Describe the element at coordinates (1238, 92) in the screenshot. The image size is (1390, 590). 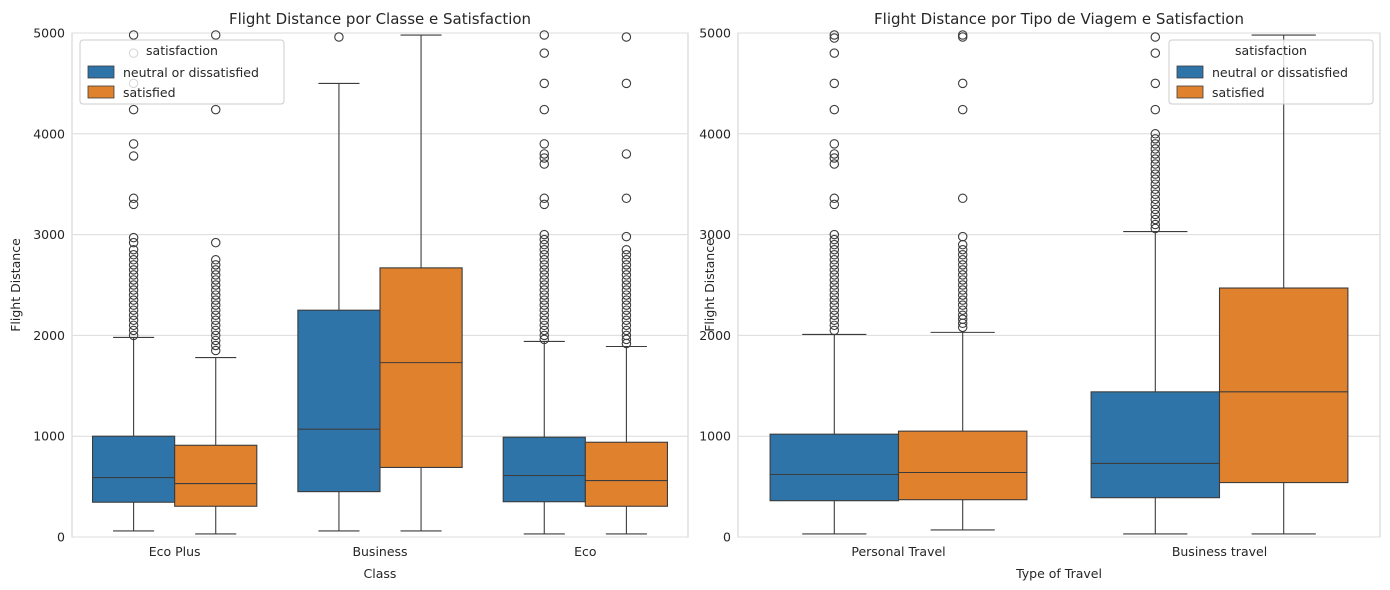
I see `right-legend-label-satisfied: satisfied` at that location.